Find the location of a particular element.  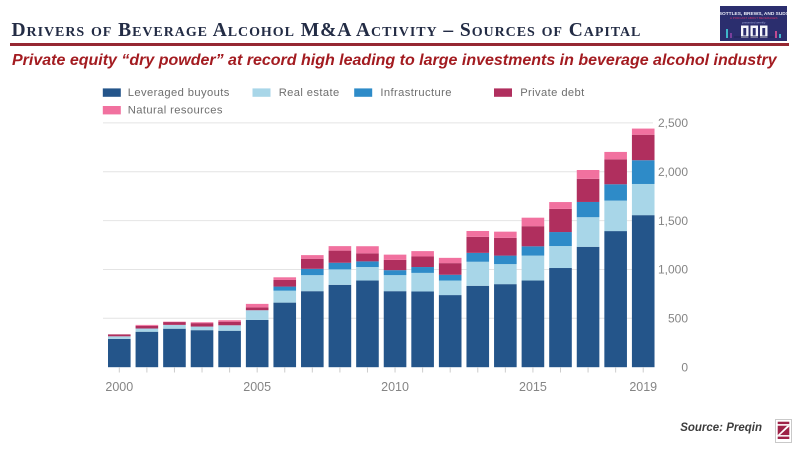

svg-text: 2005 is located at coordinates (257, 387).